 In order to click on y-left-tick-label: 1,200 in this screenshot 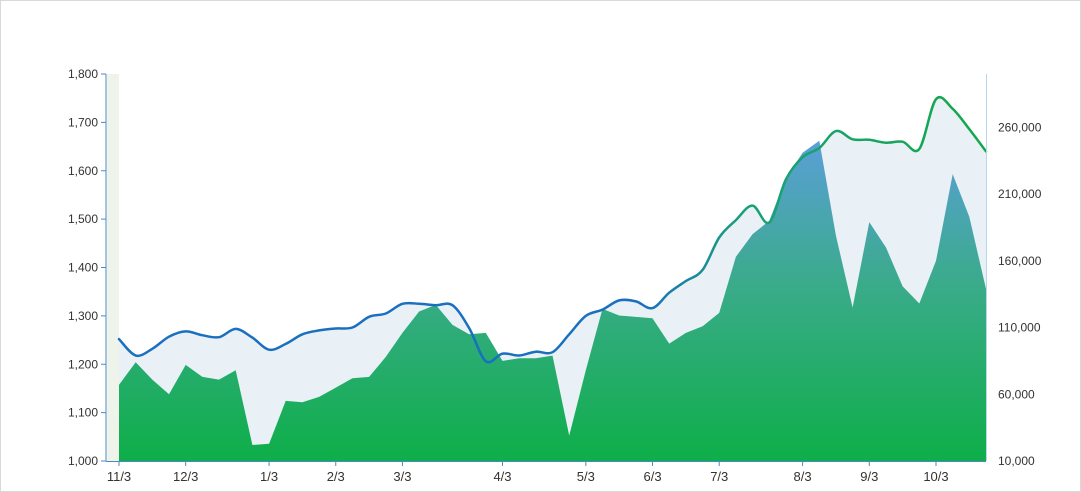, I will do `click(83, 364)`.